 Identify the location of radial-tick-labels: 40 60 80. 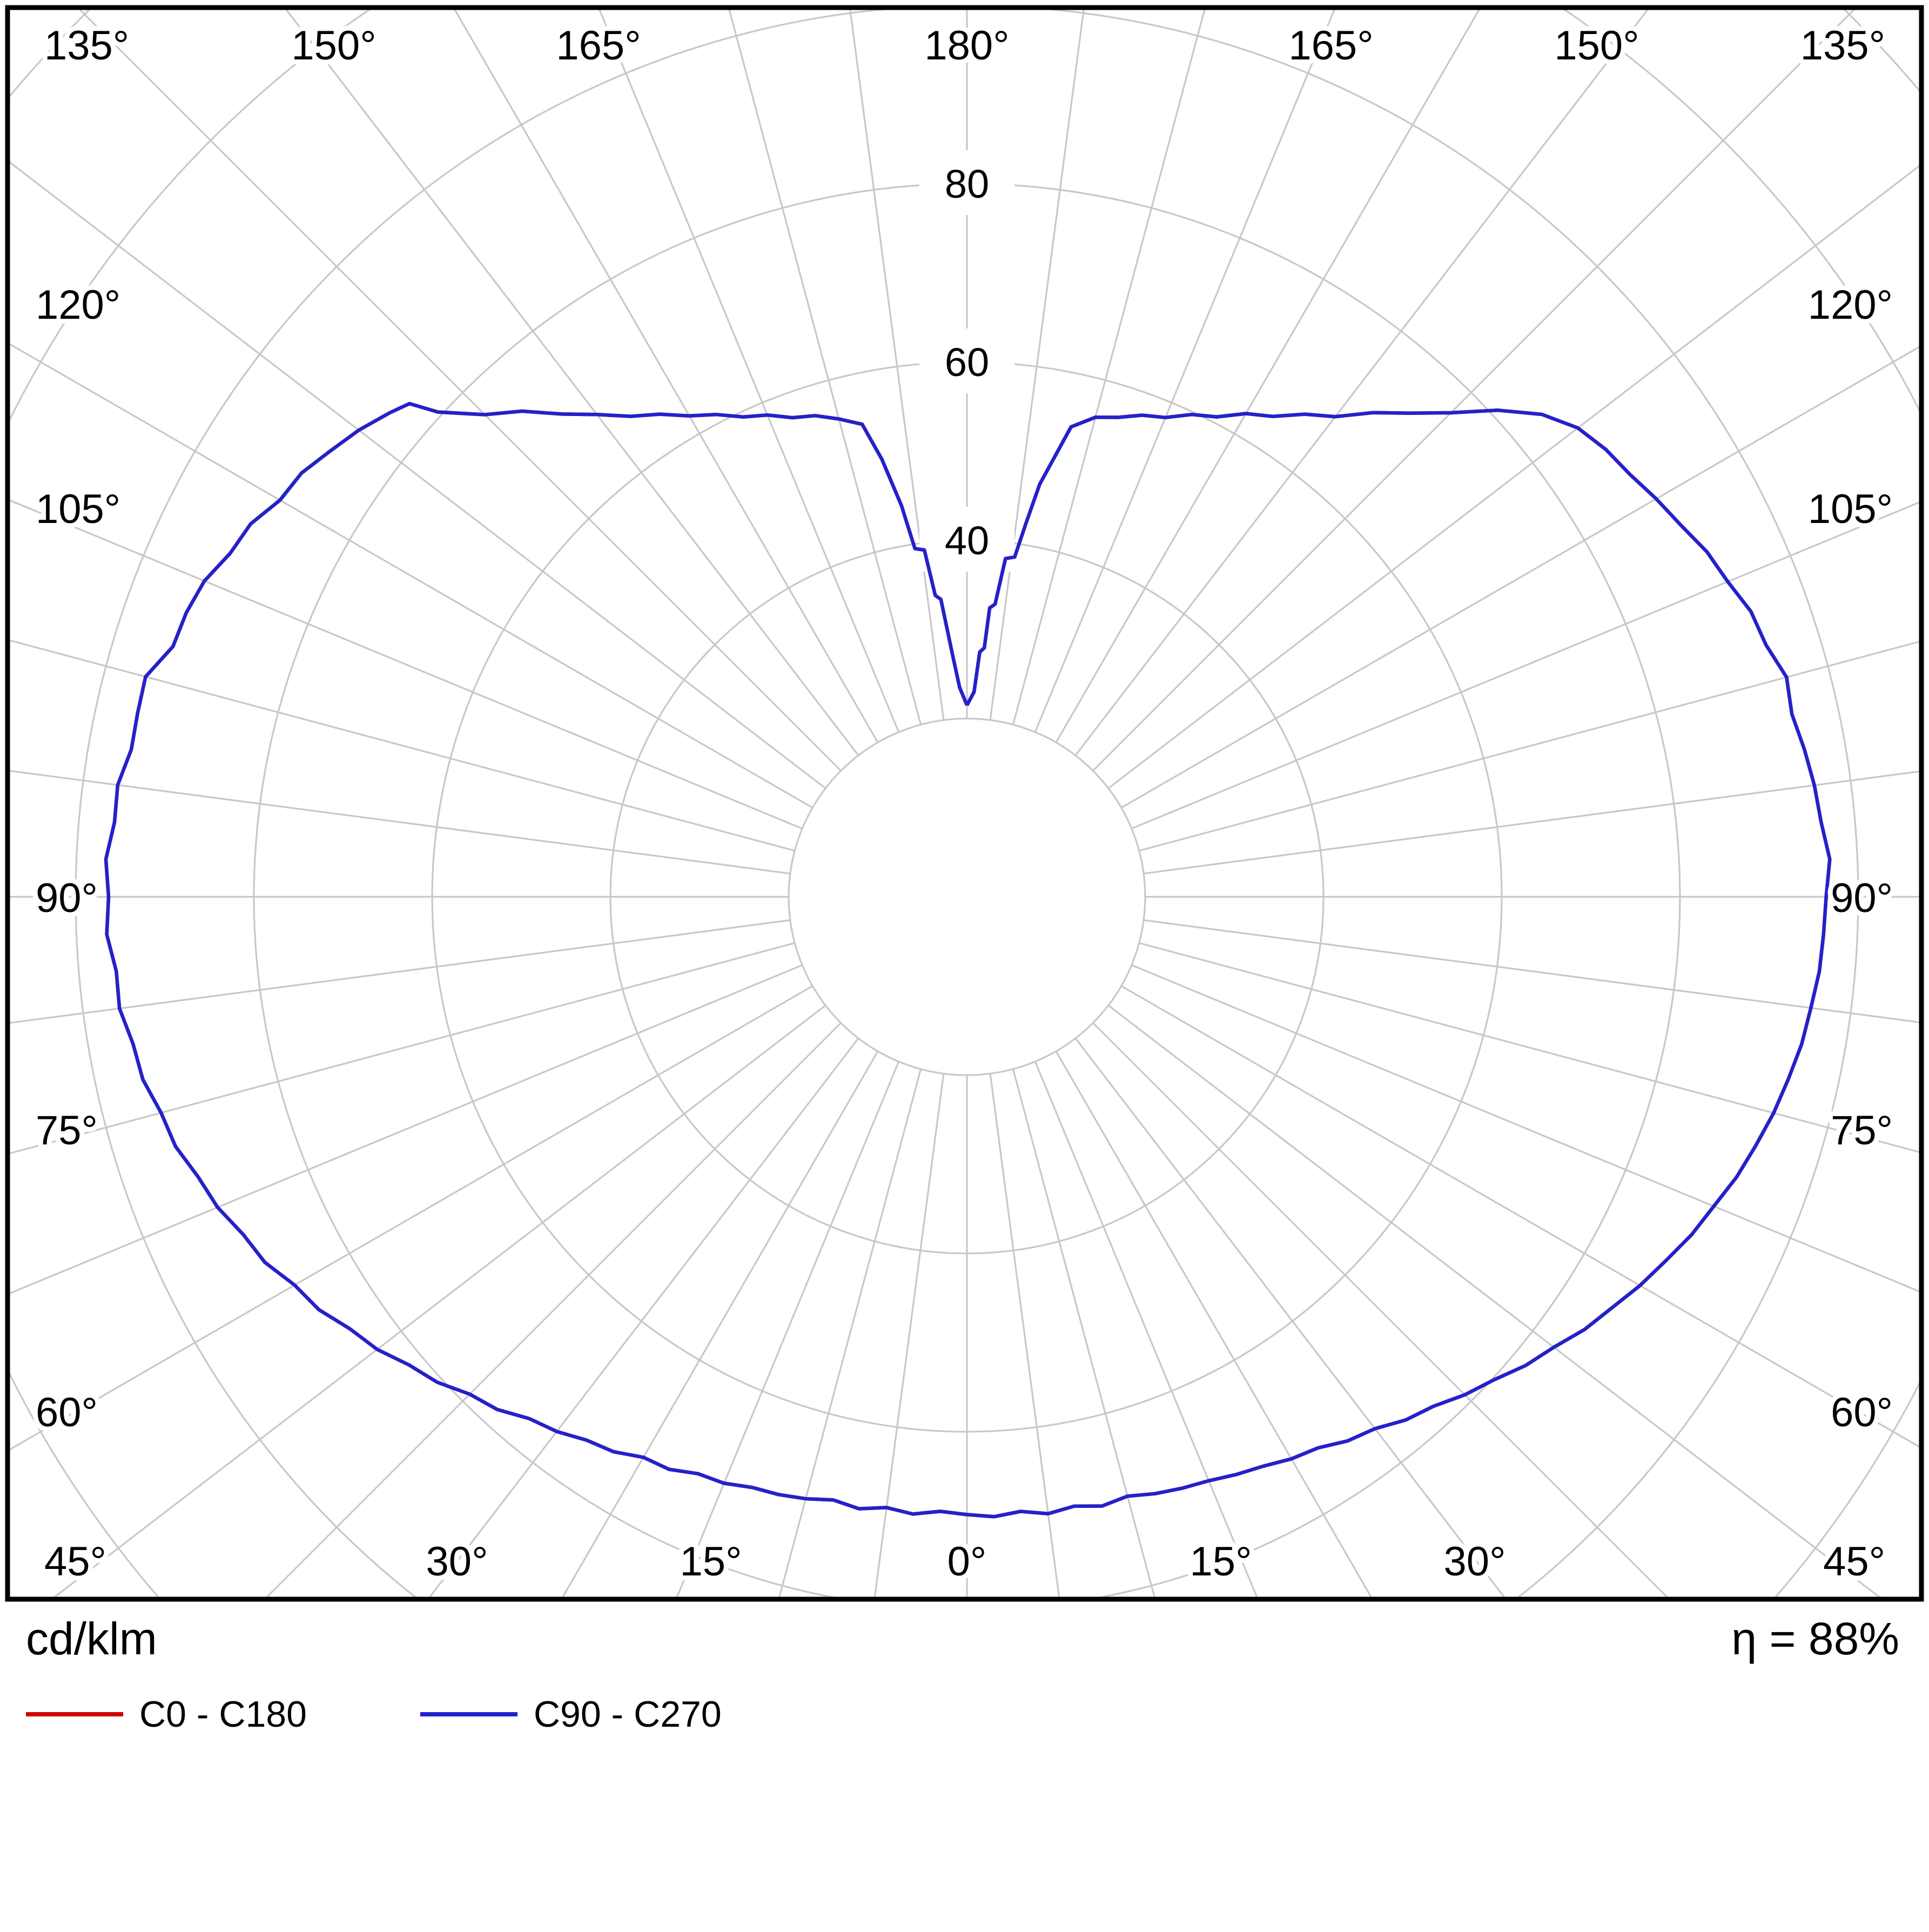
(967, 361).